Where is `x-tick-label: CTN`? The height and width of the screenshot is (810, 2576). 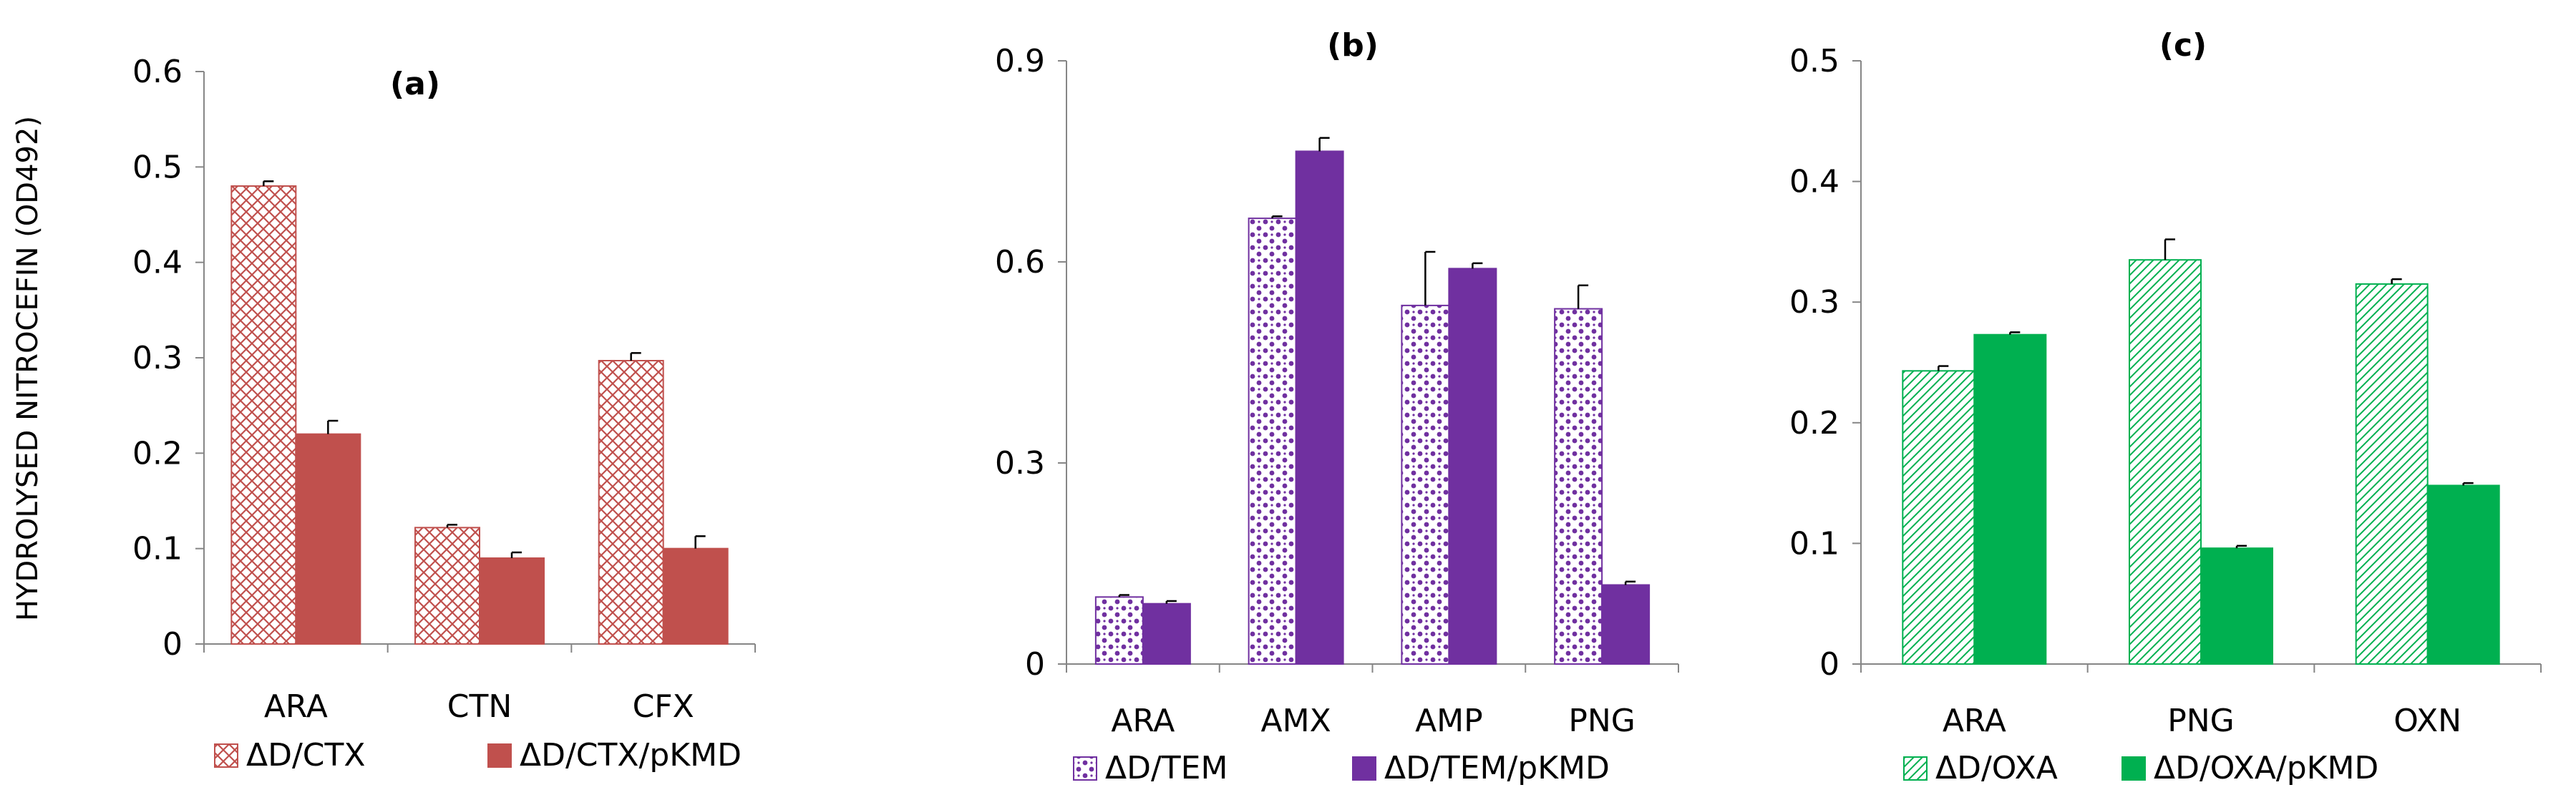 x-tick-label: CTN is located at coordinates (479, 706).